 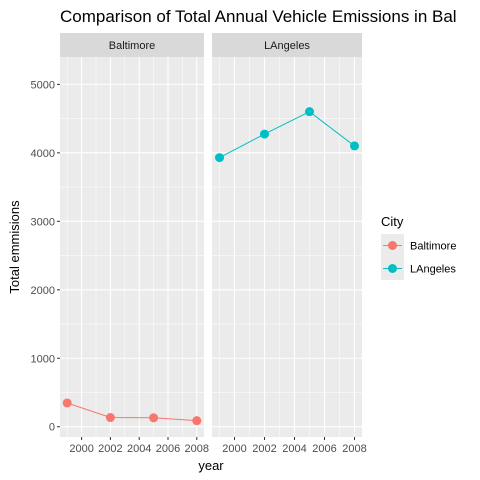 I want to click on y-tick-label: 0, so click(x=52, y=428).